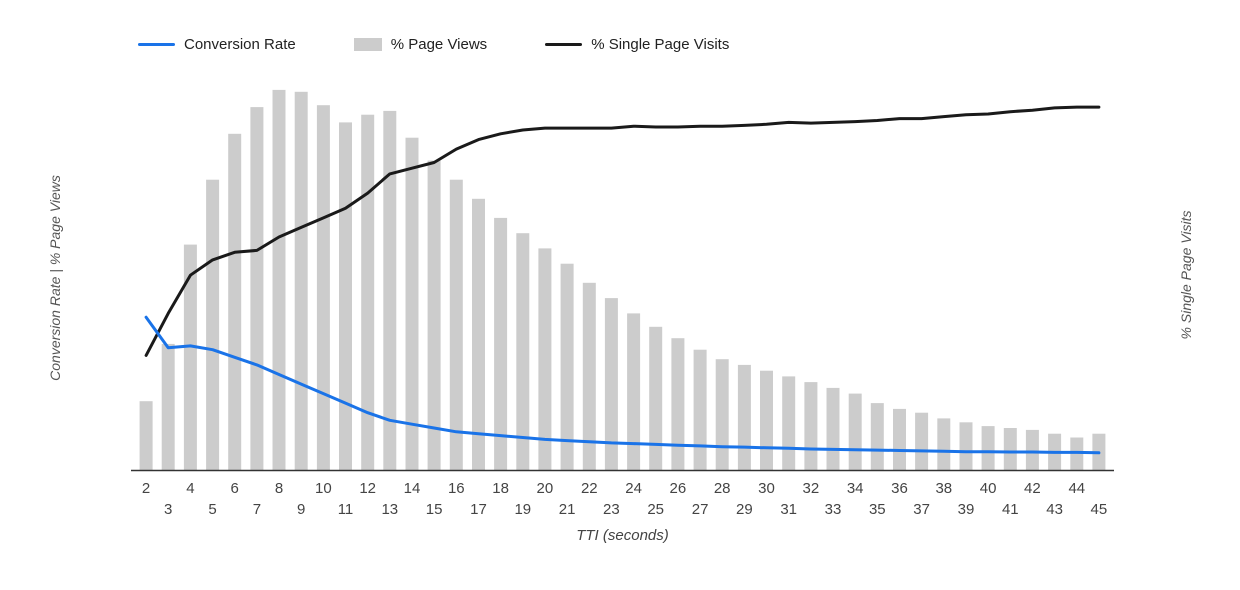 This screenshot has height=590, width=1240. Describe the element at coordinates (522, 509) in the screenshot. I see `x-tick-label: 19` at that location.